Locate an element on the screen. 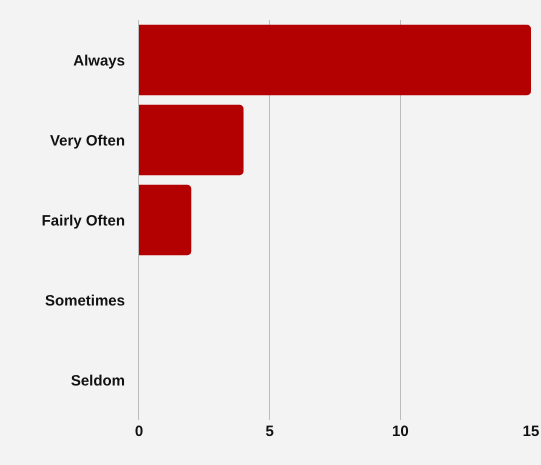 The width and height of the screenshot is (541, 465). x-tick-label: 10 is located at coordinates (400, 431).